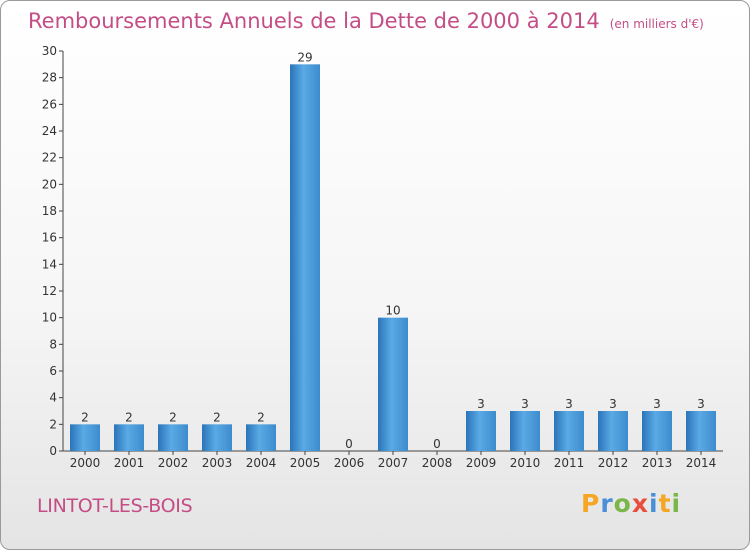  I want to click on y-tick-label: 16, so click(49, 238).